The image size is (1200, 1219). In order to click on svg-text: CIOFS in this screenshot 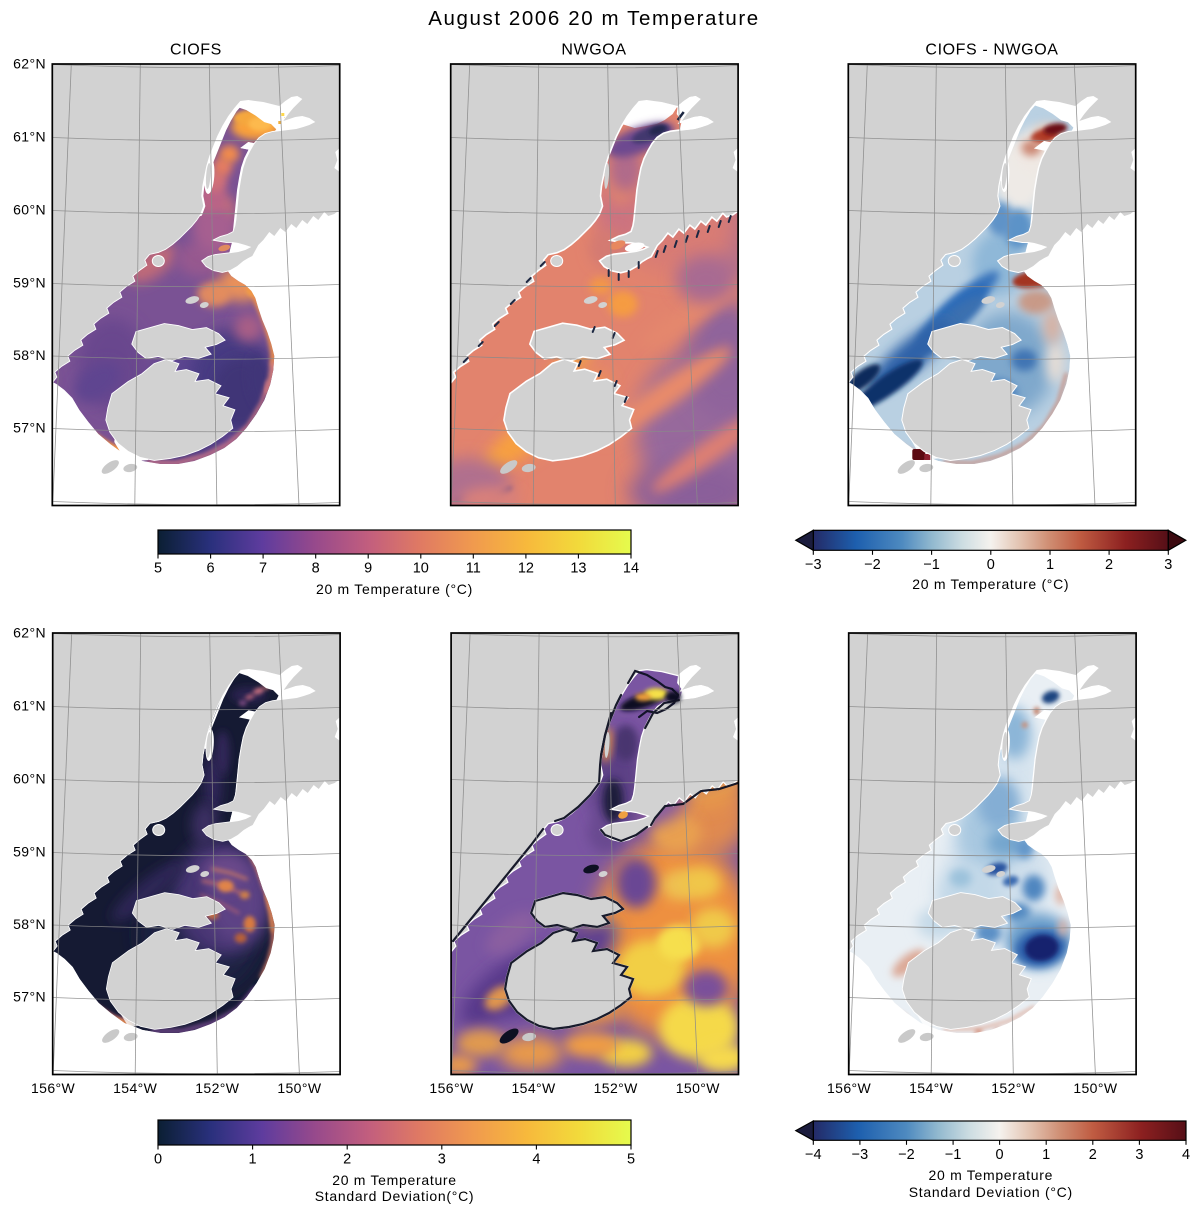, I will do `click(196, 50)`.